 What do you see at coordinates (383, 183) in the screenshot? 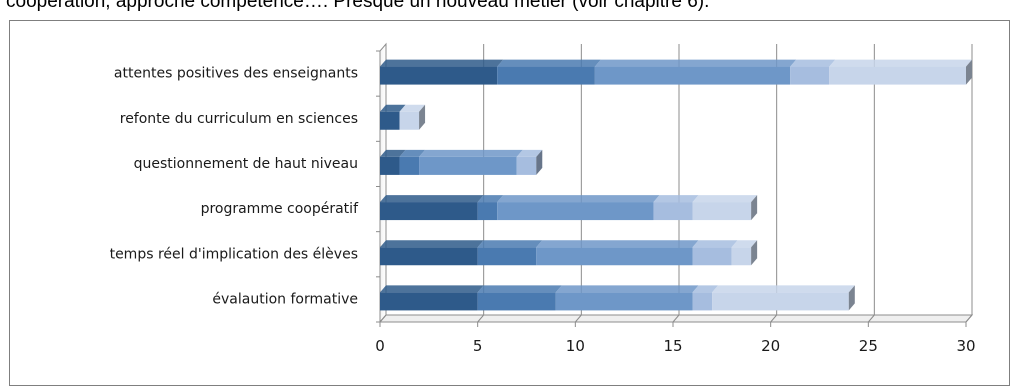
I see `side-wall` at bounding box center [383, 183].